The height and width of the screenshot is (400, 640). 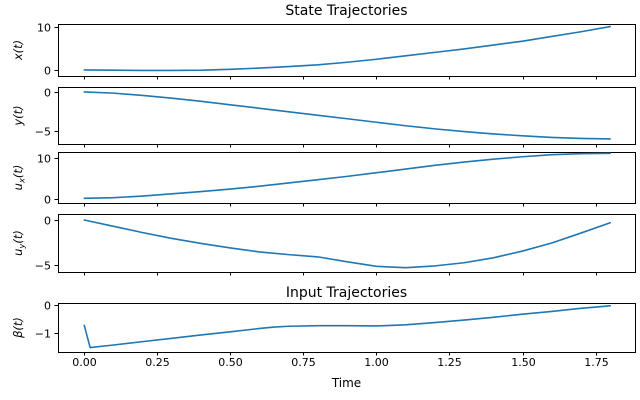 I want to click on x-tick-label: 0.50, so click(x=230, y=362).